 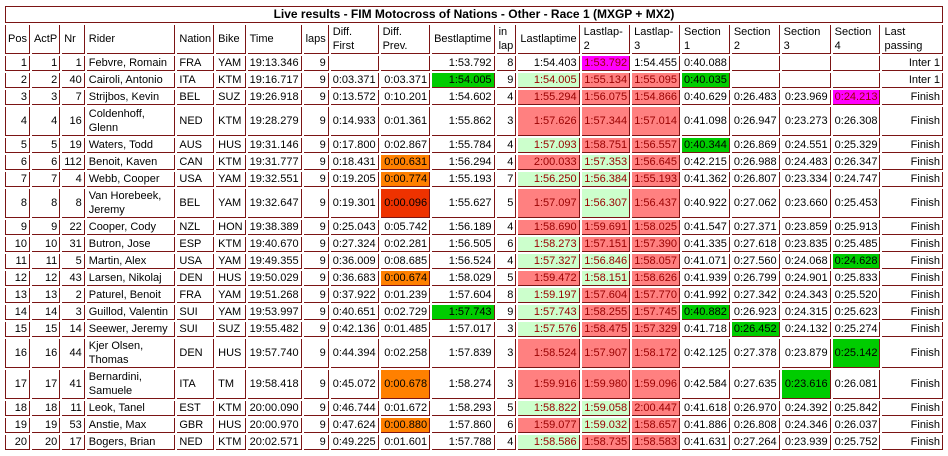 What do you see at coordinates (73, 384) in the screenshot?
I see `cell-nr: 41` at bounding box center [73, 384].